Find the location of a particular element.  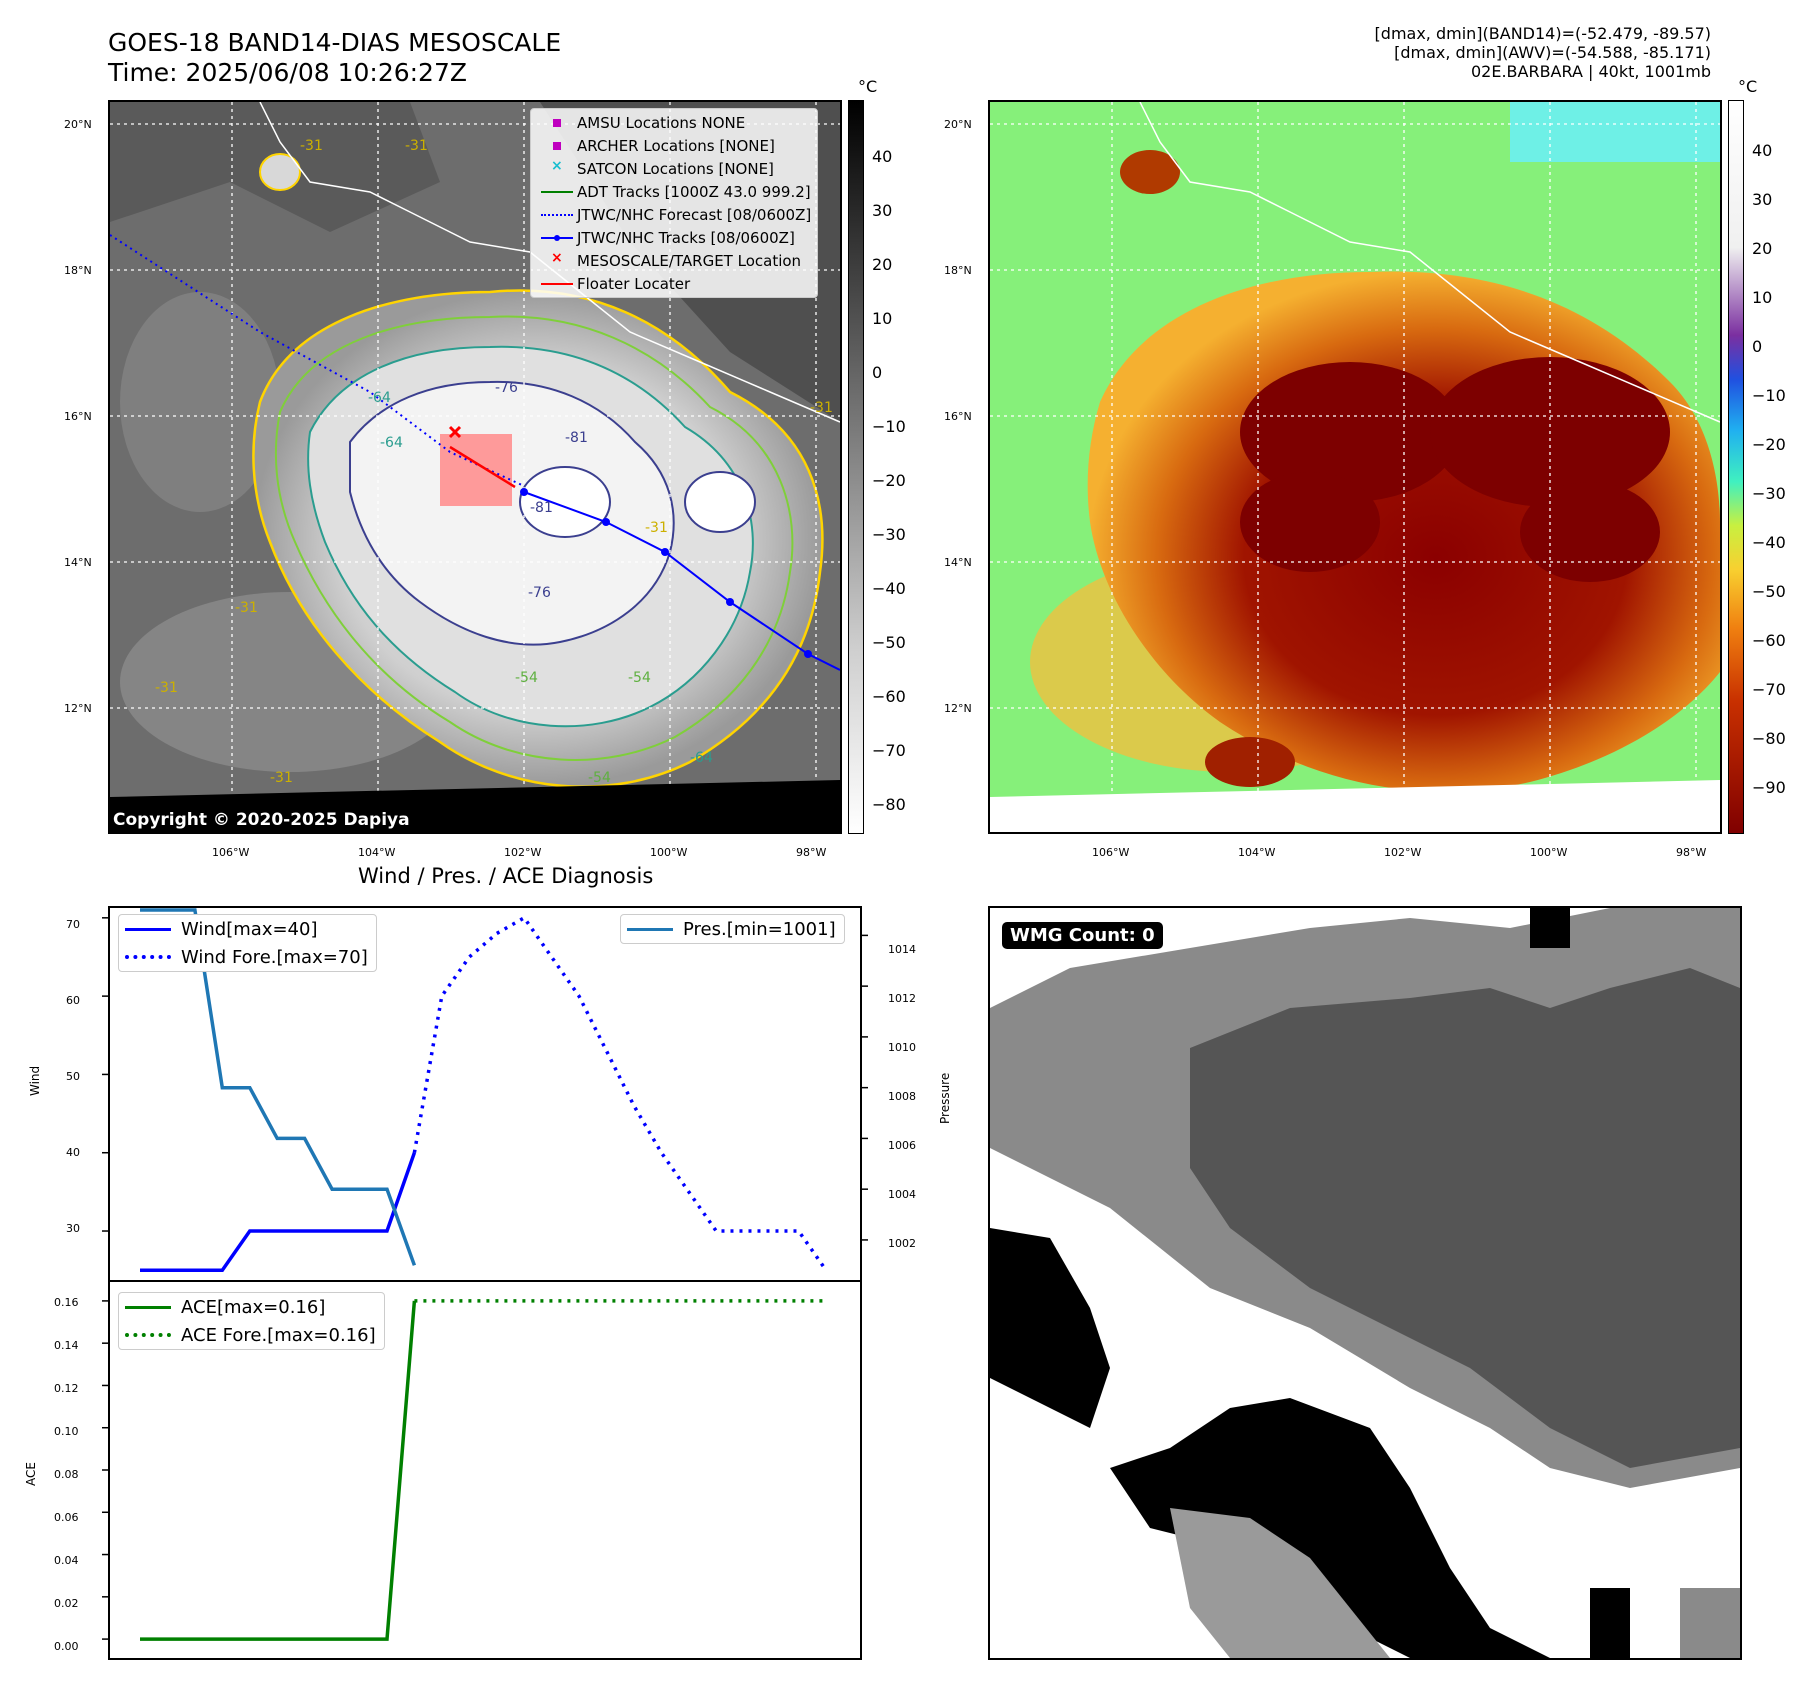

series-line-ace is located at coordinates (278, 1470).